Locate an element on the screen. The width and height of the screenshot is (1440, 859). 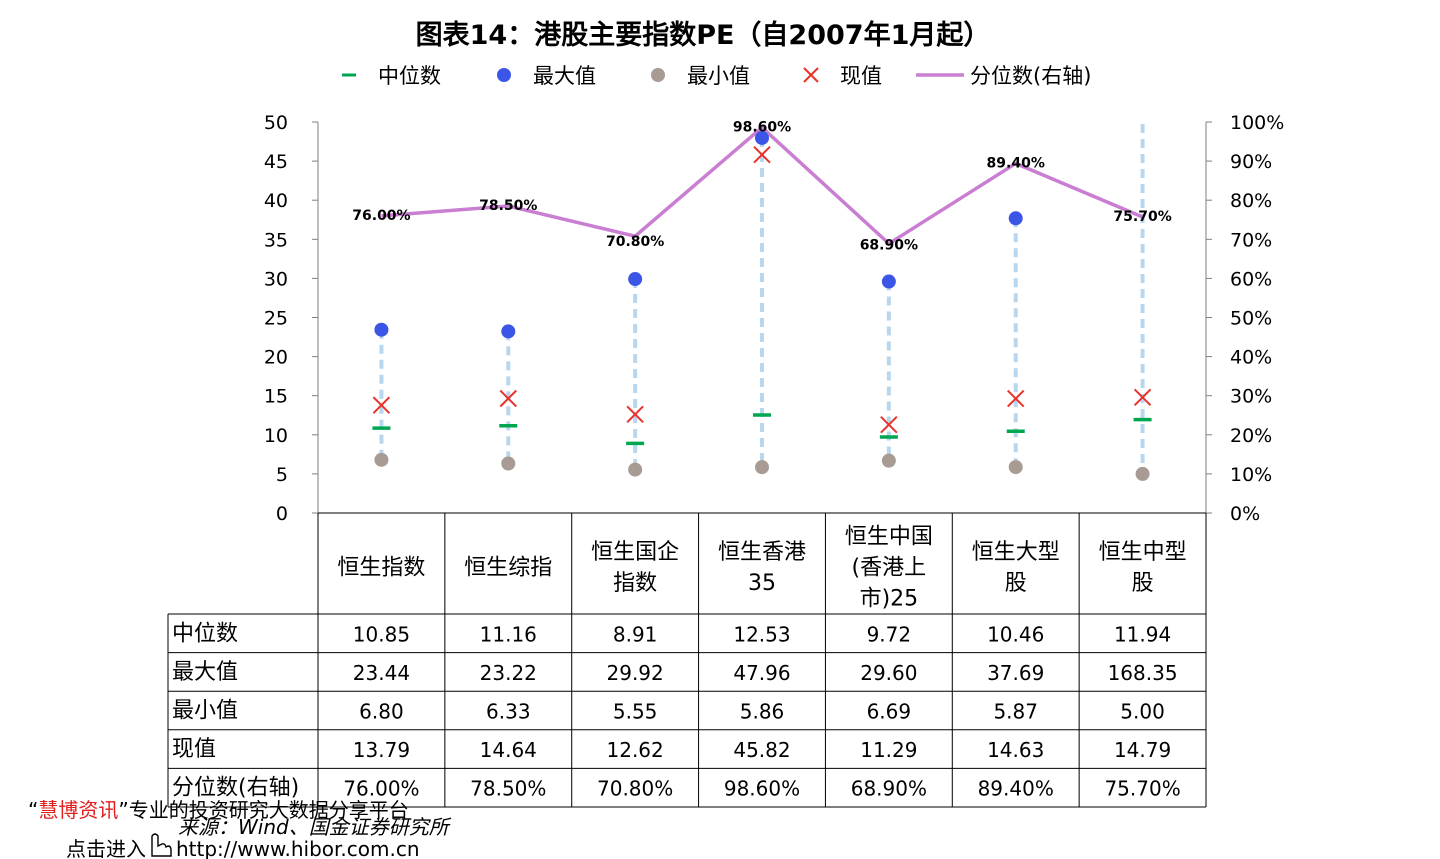
table-cell: 70.80% is located at coordinates (635, 789).